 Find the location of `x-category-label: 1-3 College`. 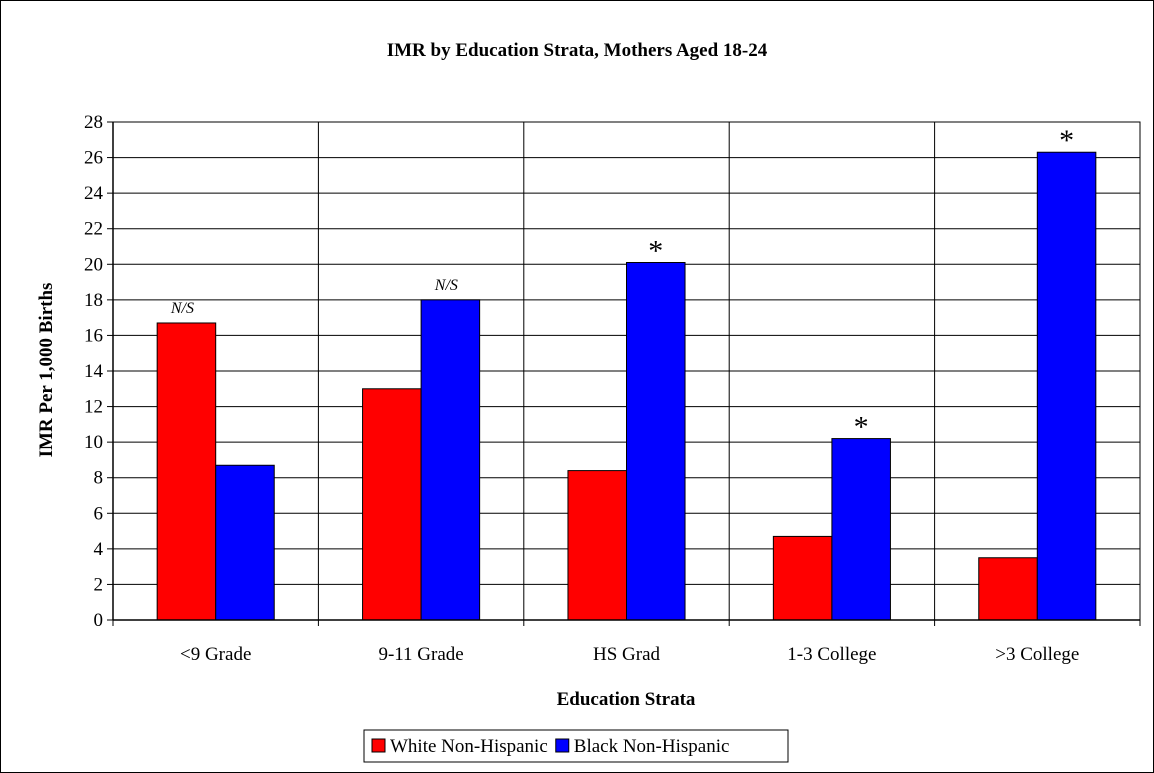

x-category-label: 1-3 College is located at coordinates (831, 654).